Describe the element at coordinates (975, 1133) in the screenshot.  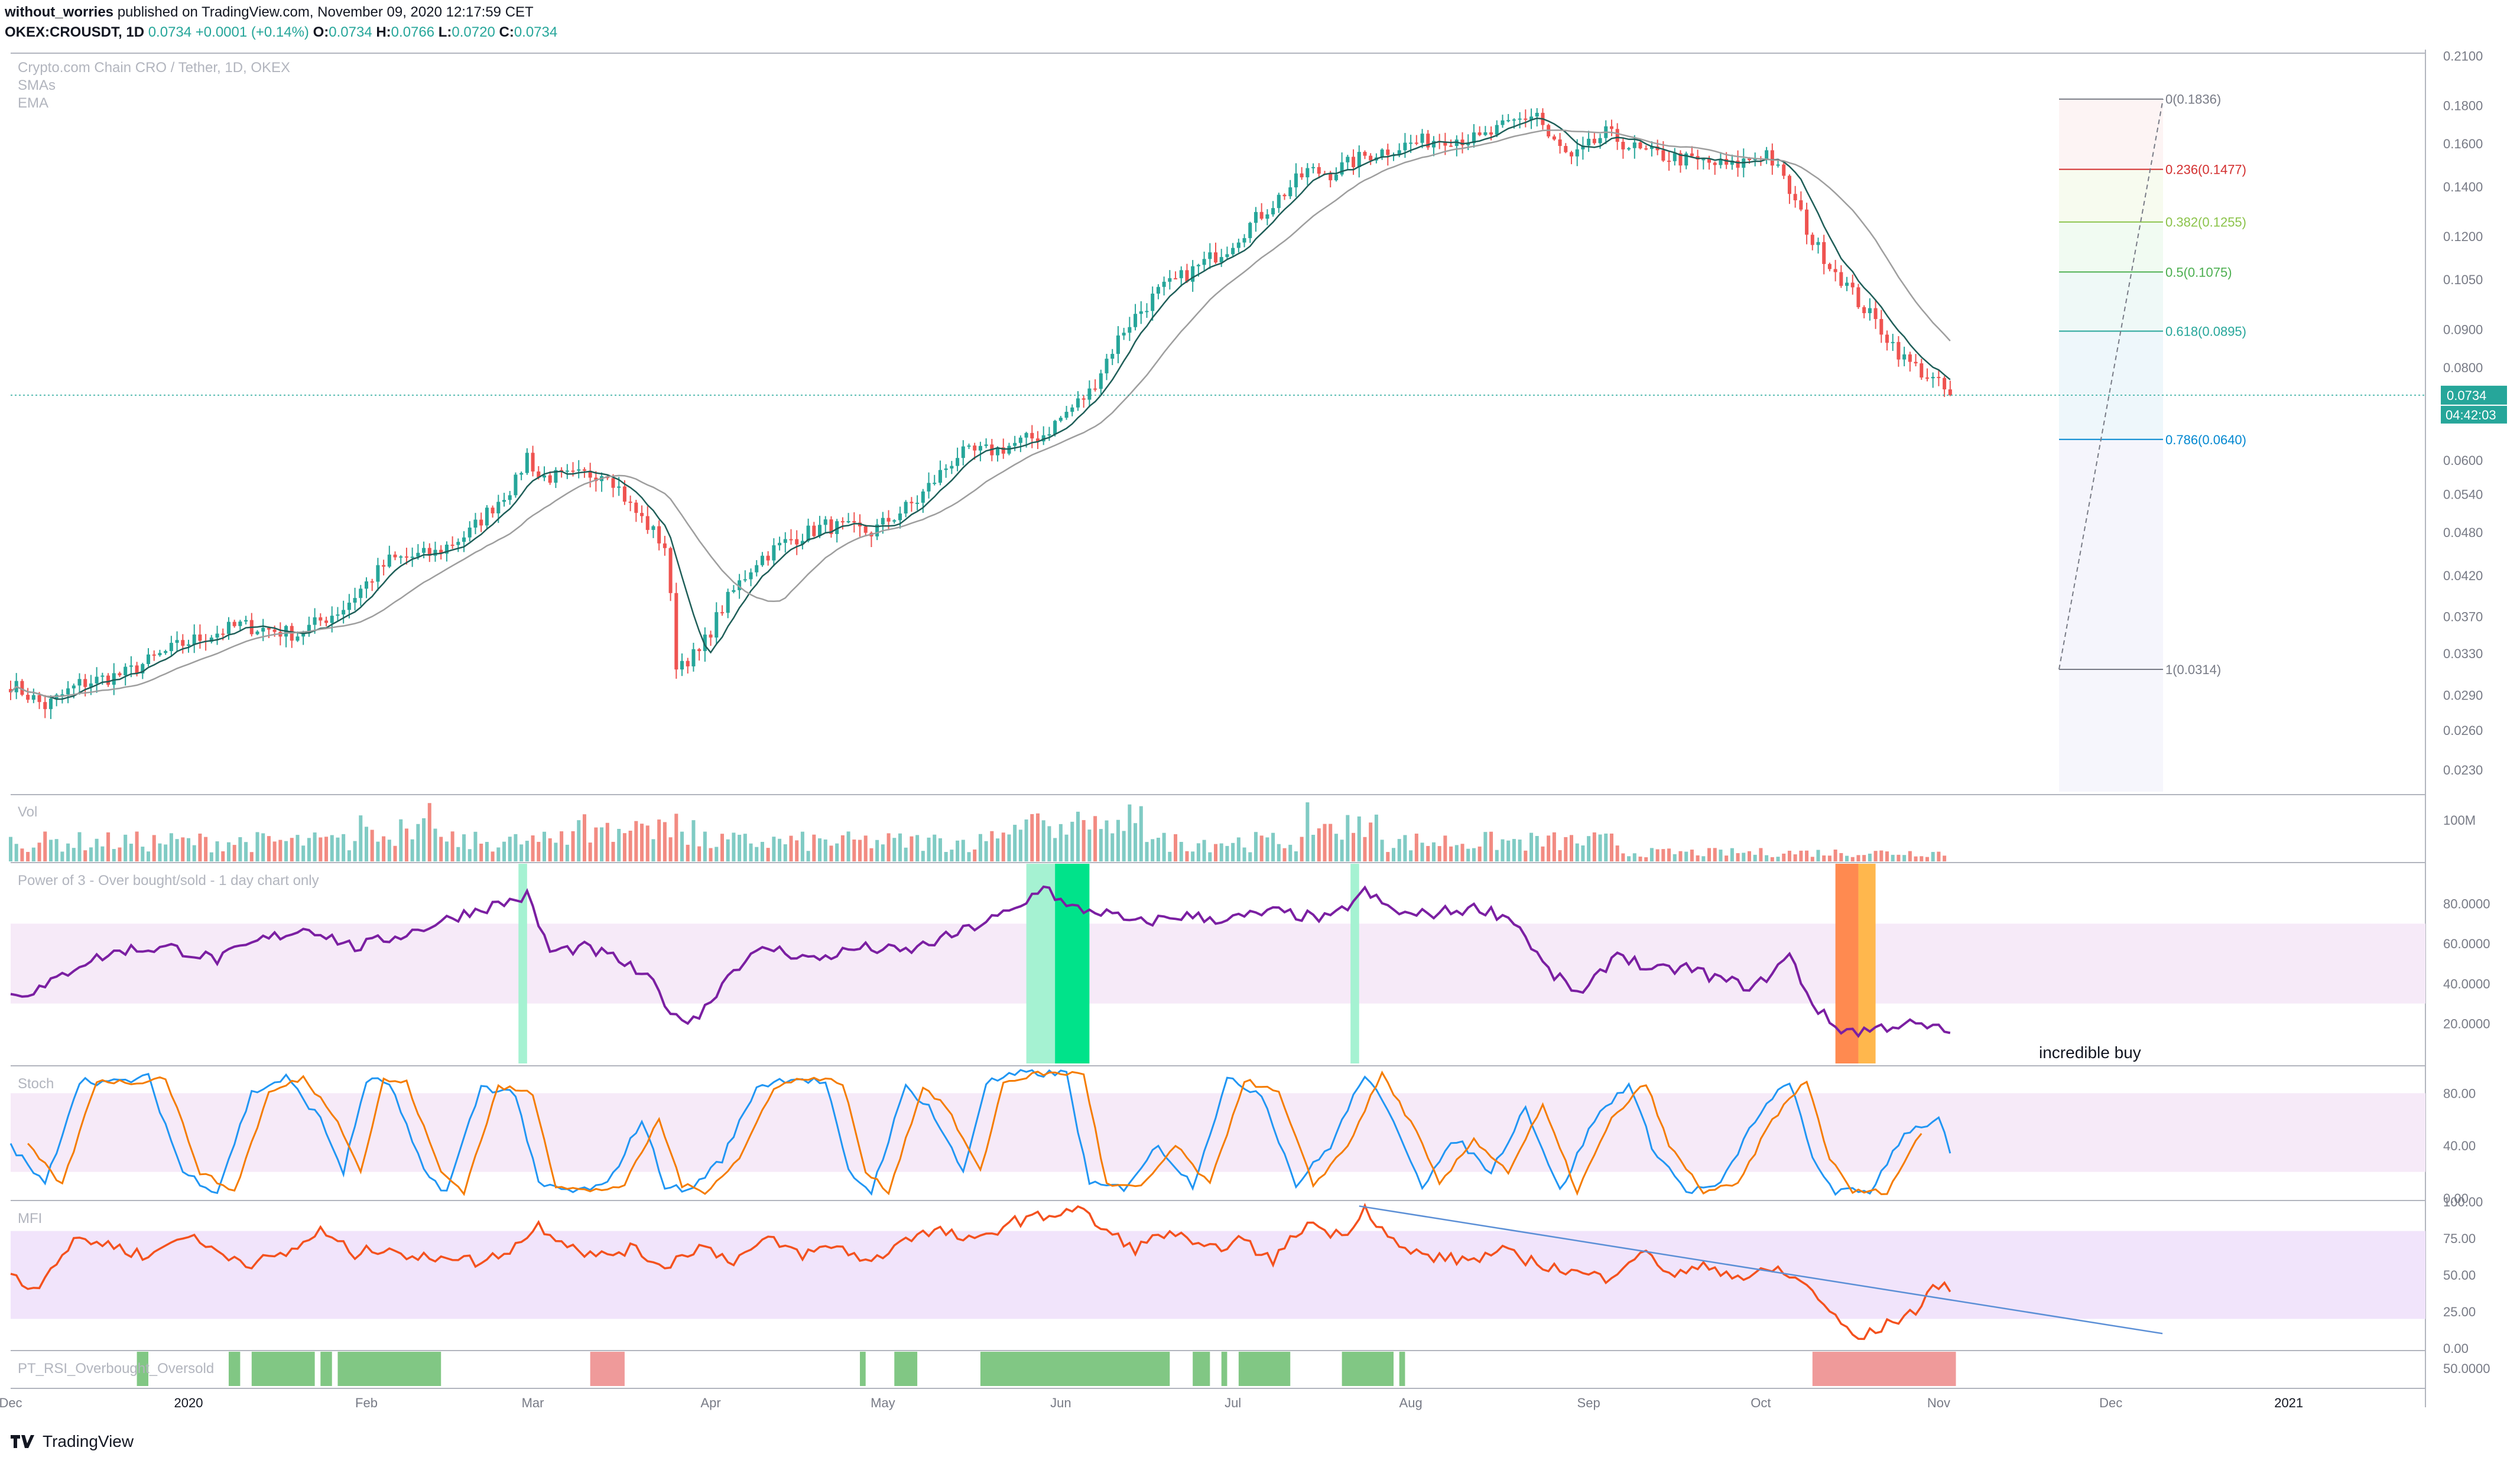
I see `stoch-d-line` at that location.